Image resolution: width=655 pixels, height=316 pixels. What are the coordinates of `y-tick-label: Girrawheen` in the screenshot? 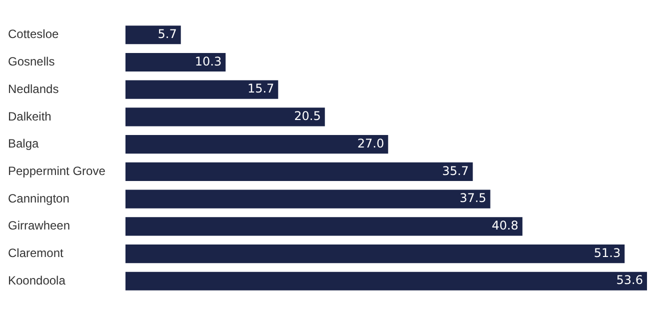 It's located at (39, 225).